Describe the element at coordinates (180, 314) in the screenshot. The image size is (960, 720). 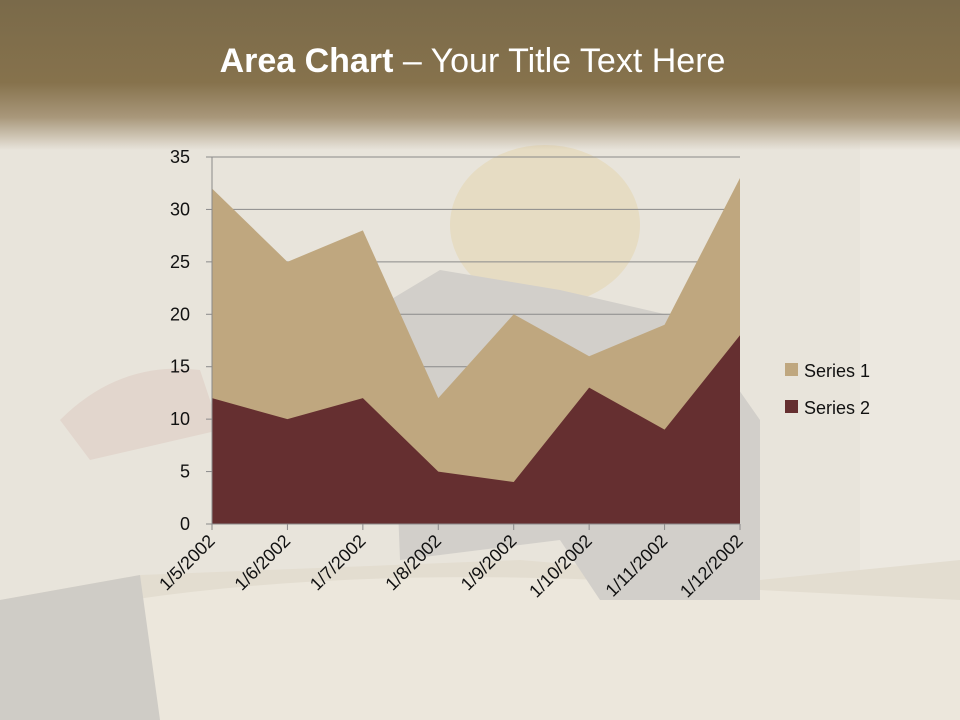
I see `y-tick-label: 20` at that location.